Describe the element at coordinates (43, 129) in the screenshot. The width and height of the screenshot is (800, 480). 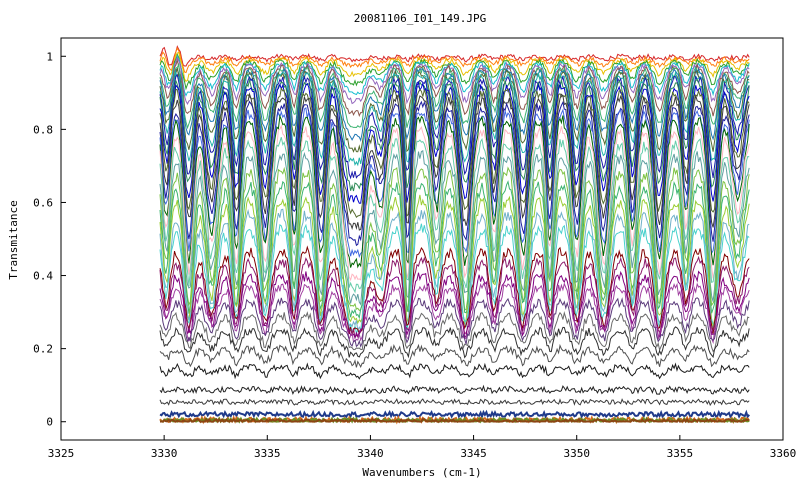
I see `y-tick-label: 0.8` at that location.